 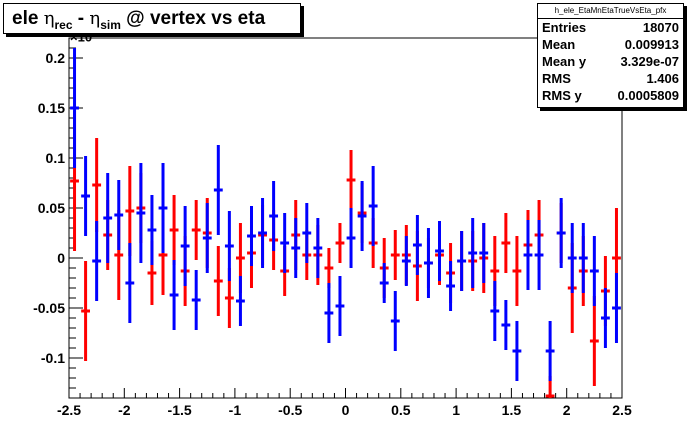 What do you see at coordinates (61, 258) in the screenshot?
I see `y-tick-label: 0` at bounding box center [61, 258].